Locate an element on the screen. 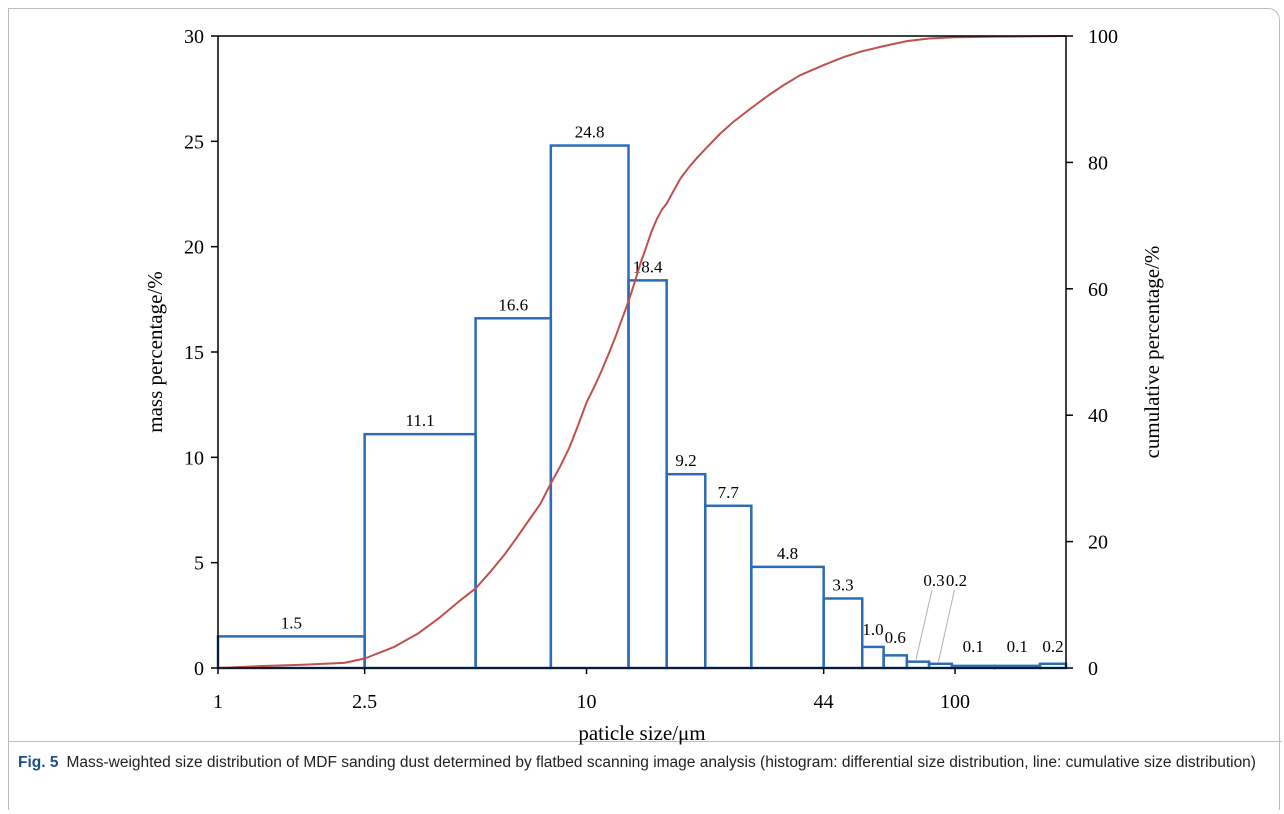 The height and width of the screenshot is (814, 1284). x-tick-label-1: 1 is located at coordinates (218, 702).